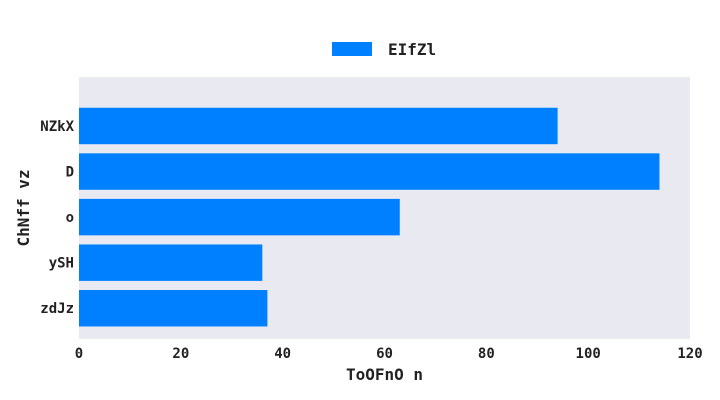  I want to click on y-tick-label: ySH, so click(61, 264).